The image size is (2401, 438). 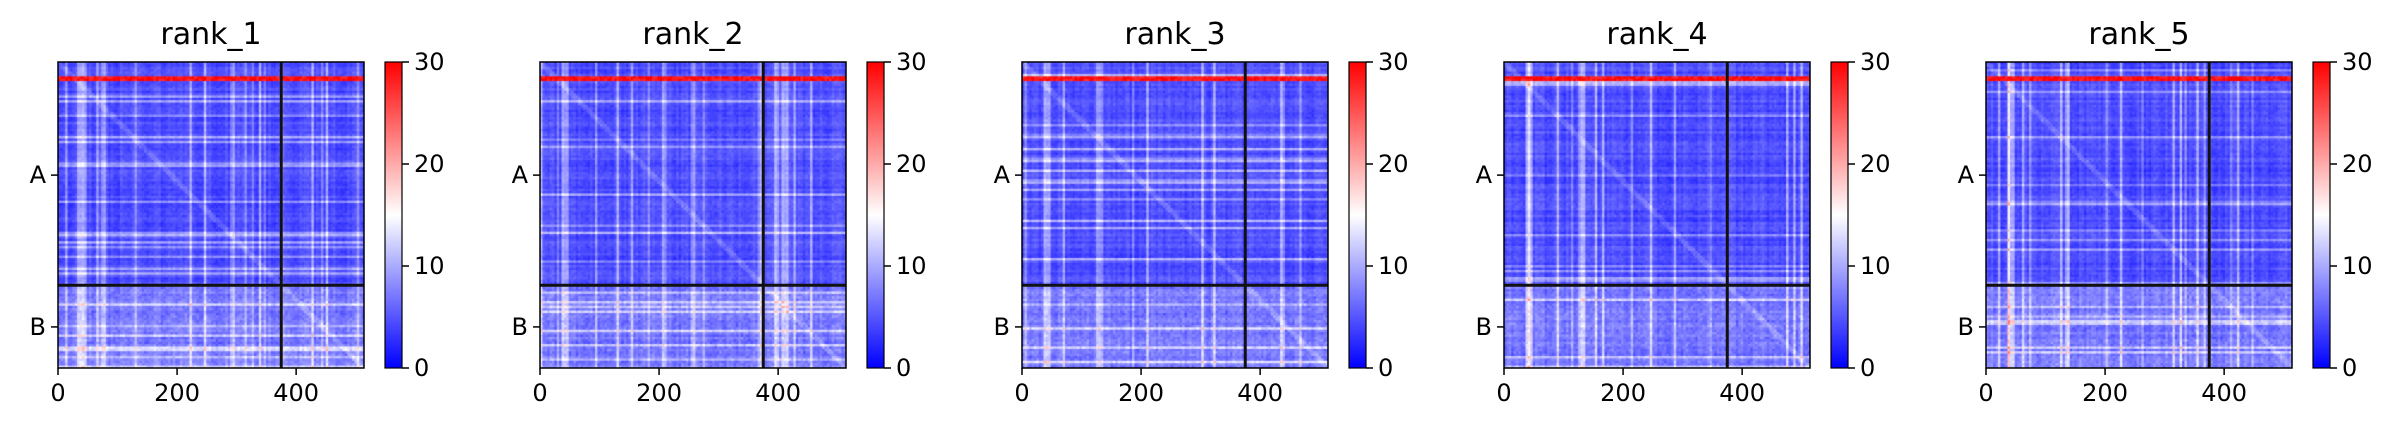 What do you see at coordinates (692, 34) in the screenshot?
I see `panel-title: rank_2` at bounding box center [692, 34].